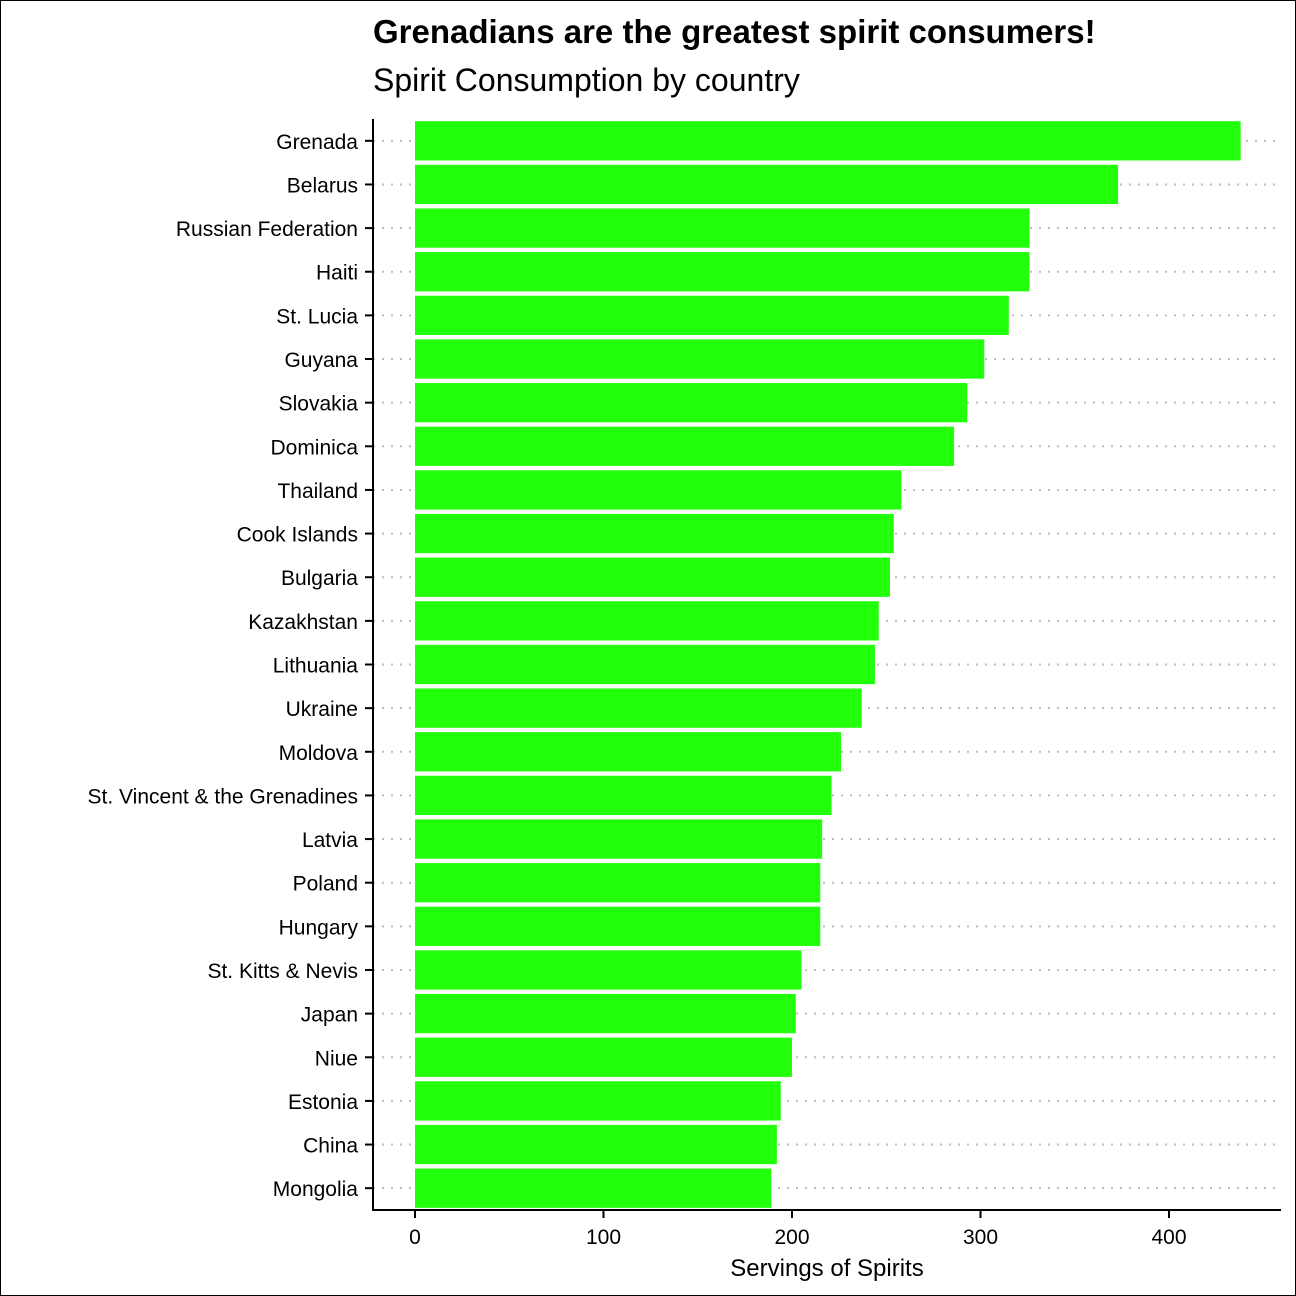 This screenshot has height=1296, width=1296. Describe the element at coordinates (316, 1189) in the screenshot. I see `y-tick-label: Mongolia` at that location.